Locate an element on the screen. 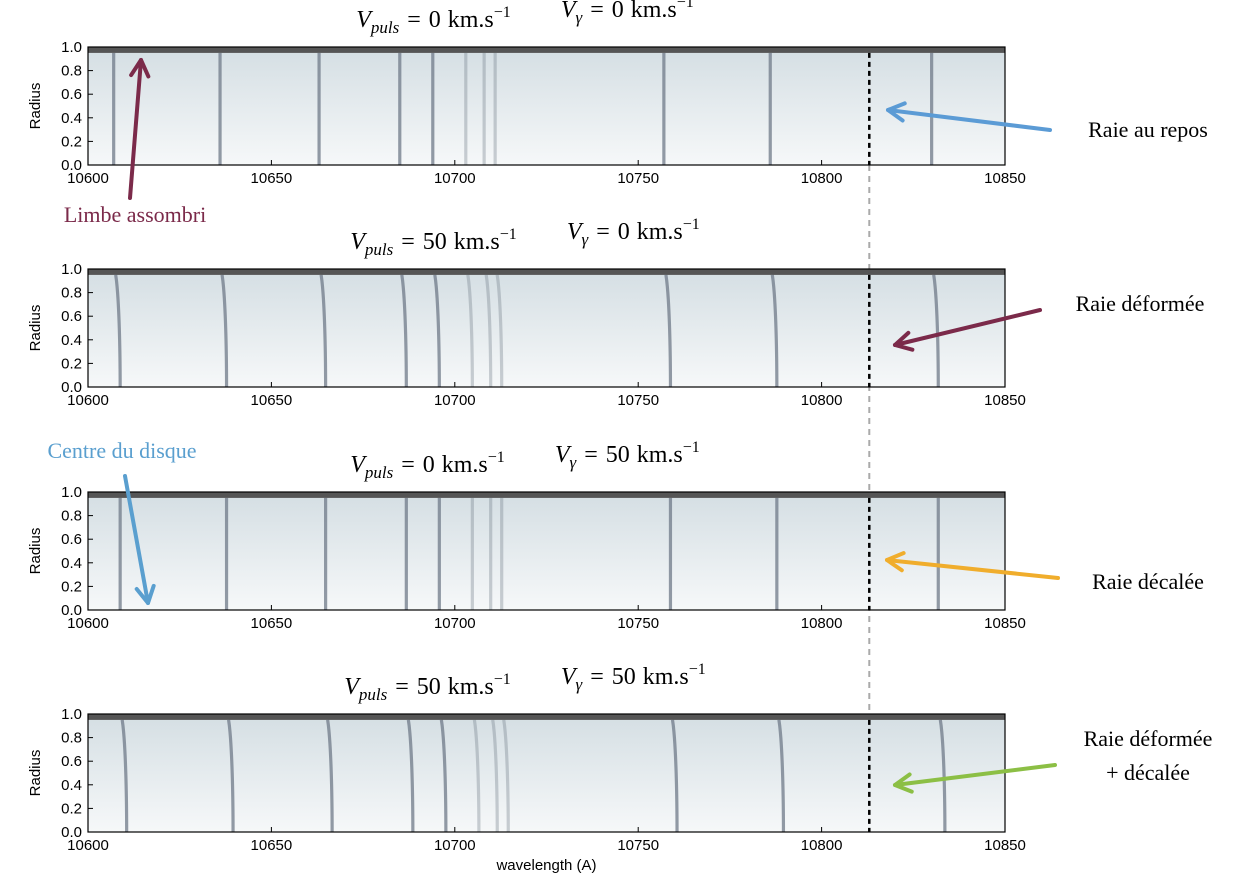  annotation-line: Raie décalée is located at coordinates (1148, 581).